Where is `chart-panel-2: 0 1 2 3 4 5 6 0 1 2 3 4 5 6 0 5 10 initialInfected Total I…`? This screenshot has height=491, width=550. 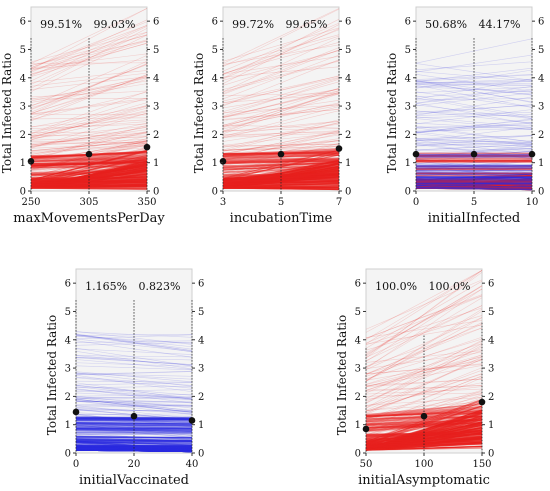
chart-panel-2: 0 1 2 3 4 5 6 0 1 2 3 4 5 6 0 5 10 initialInfected Total I… is located at coordinates (464, 116).